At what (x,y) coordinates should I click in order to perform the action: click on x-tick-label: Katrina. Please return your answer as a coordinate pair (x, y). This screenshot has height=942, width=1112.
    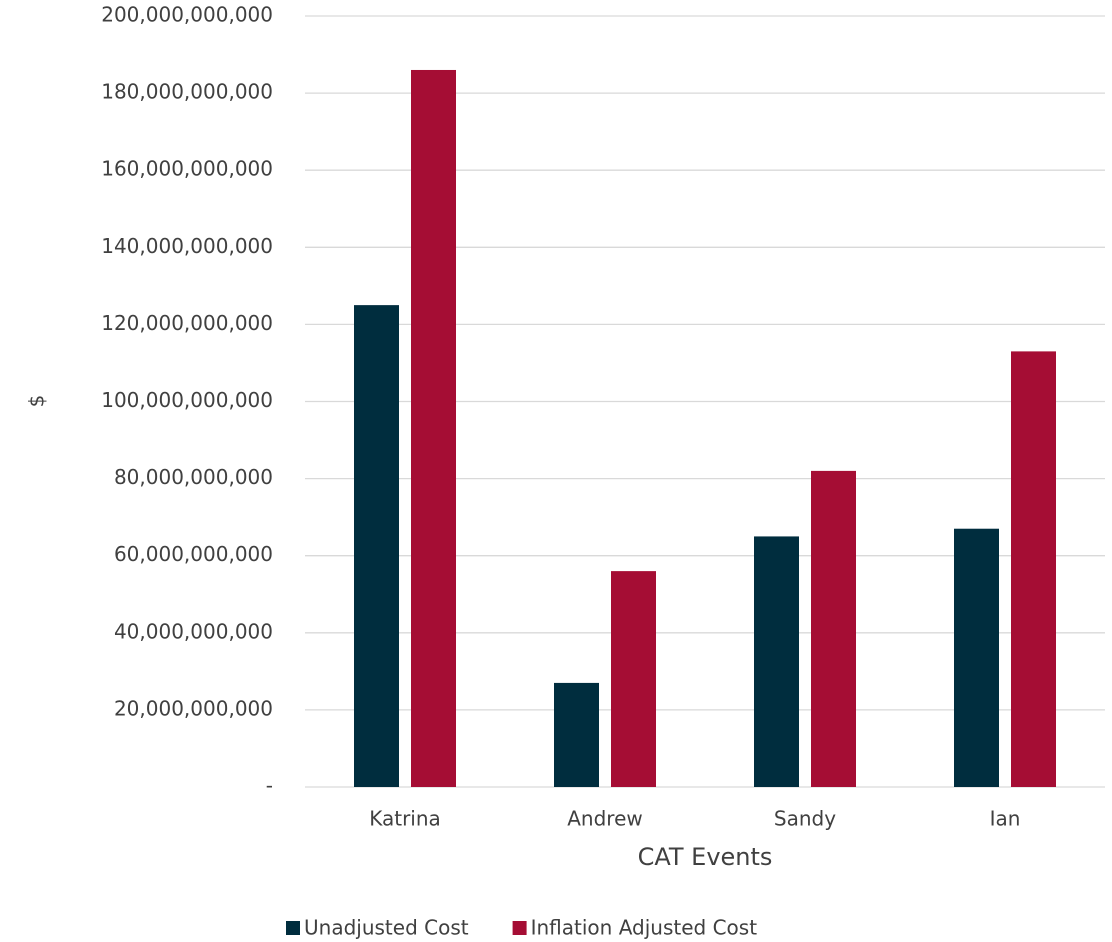
    Looking at the image, I should click on (405, 819).